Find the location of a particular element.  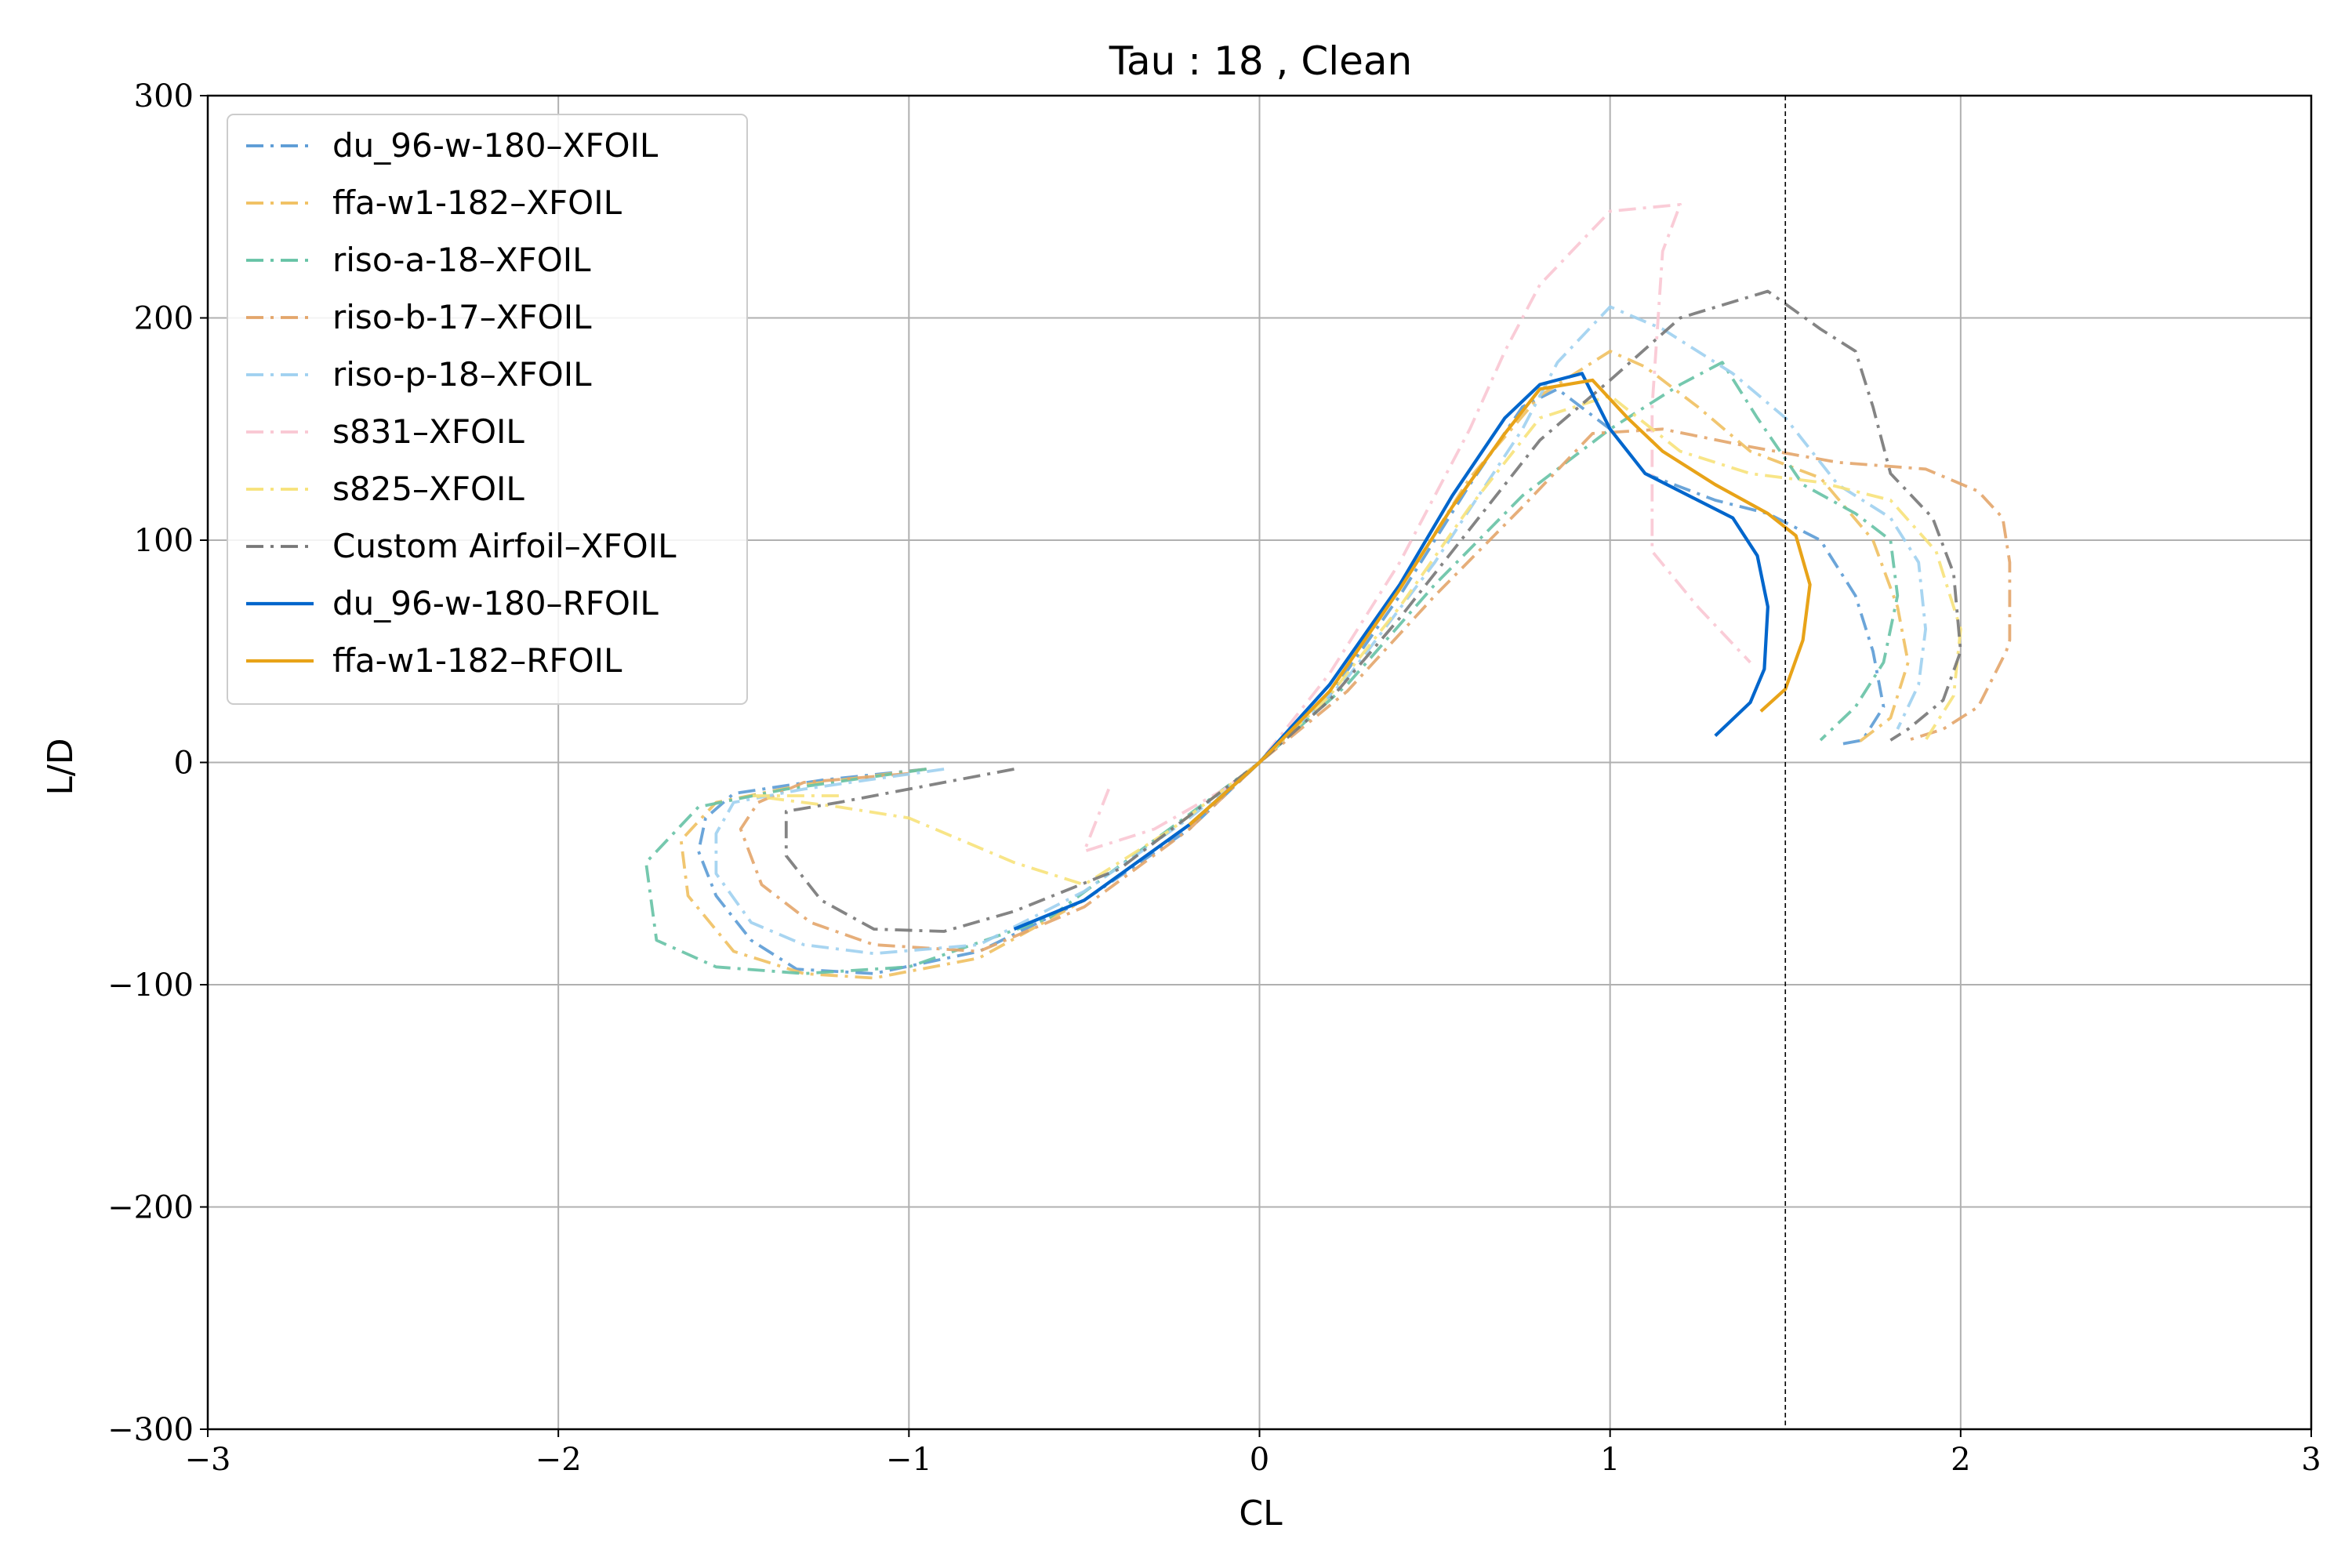

x-tick-label: 1 is located at coordinates (1610, 1460).